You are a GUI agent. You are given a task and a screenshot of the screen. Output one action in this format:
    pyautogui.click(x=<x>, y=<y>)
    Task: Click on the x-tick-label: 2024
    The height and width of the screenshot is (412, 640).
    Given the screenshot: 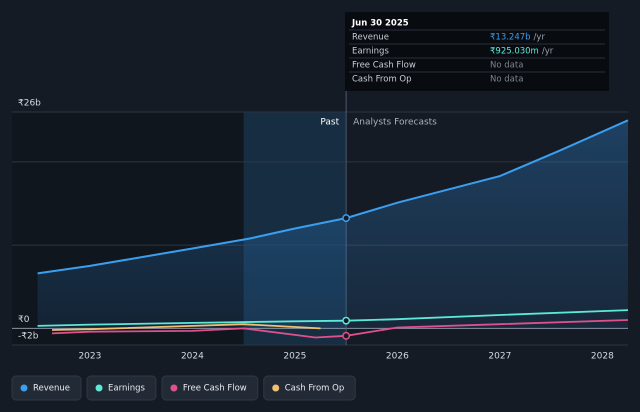 What is the action you would take?
    pyautogui.click(x=192, y=357)
    